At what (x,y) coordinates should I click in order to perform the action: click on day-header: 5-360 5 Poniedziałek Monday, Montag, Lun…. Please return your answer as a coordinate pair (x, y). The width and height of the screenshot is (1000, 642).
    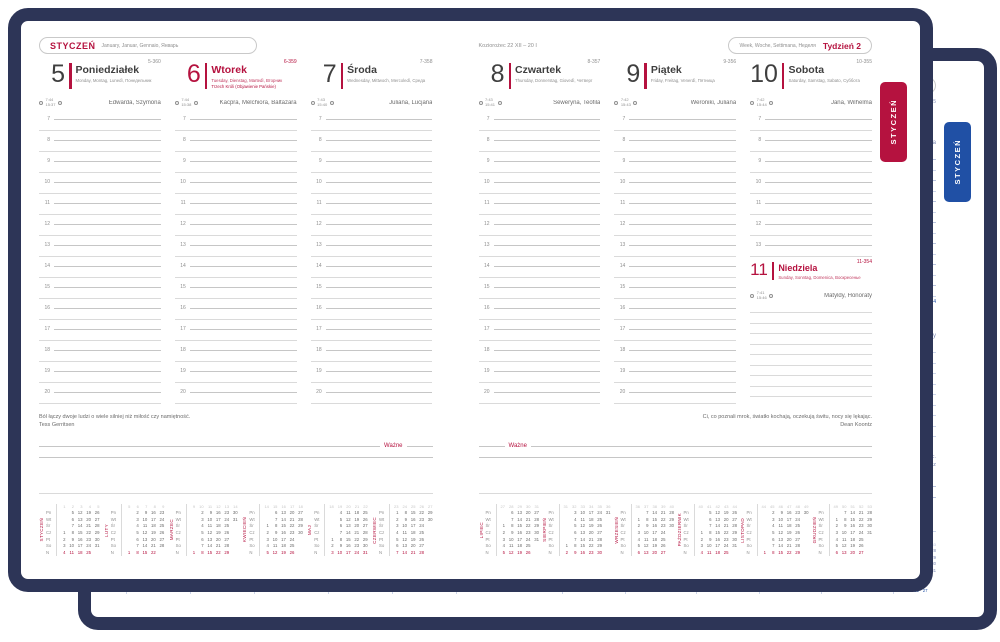
    Looking at the image, I should click on (100, 77).